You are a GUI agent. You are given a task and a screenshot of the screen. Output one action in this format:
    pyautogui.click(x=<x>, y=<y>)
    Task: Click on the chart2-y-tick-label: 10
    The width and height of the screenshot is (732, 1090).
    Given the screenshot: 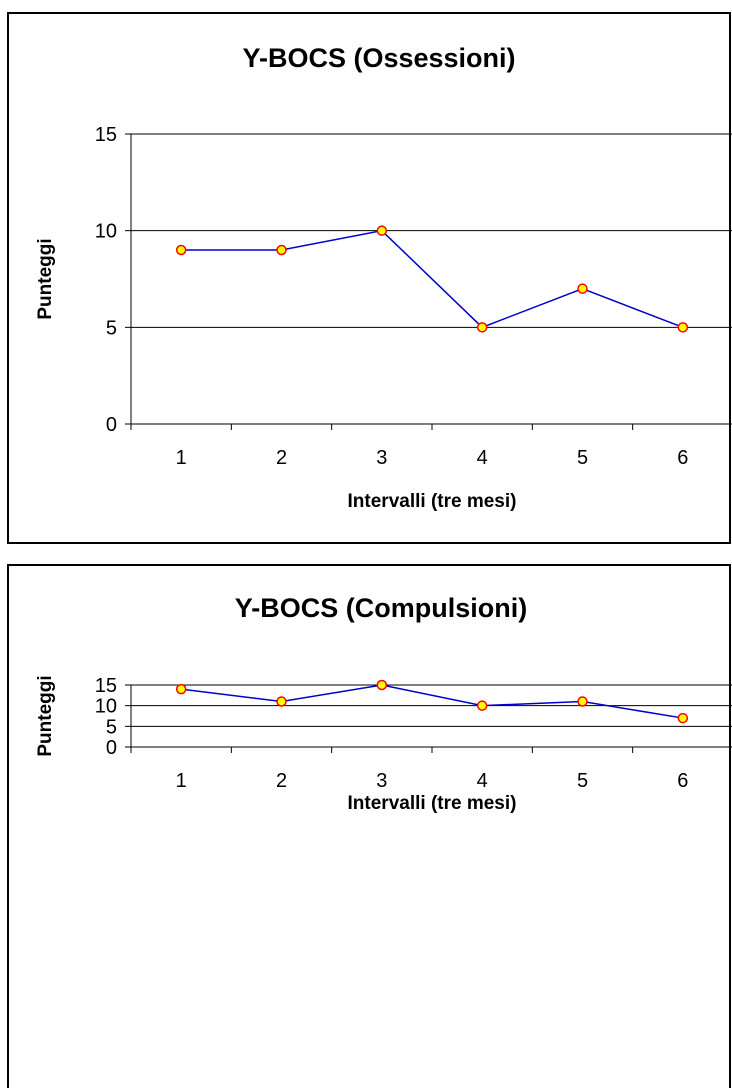 What is the action you would take?
    pyautogui.click(x=106, y=707)
    